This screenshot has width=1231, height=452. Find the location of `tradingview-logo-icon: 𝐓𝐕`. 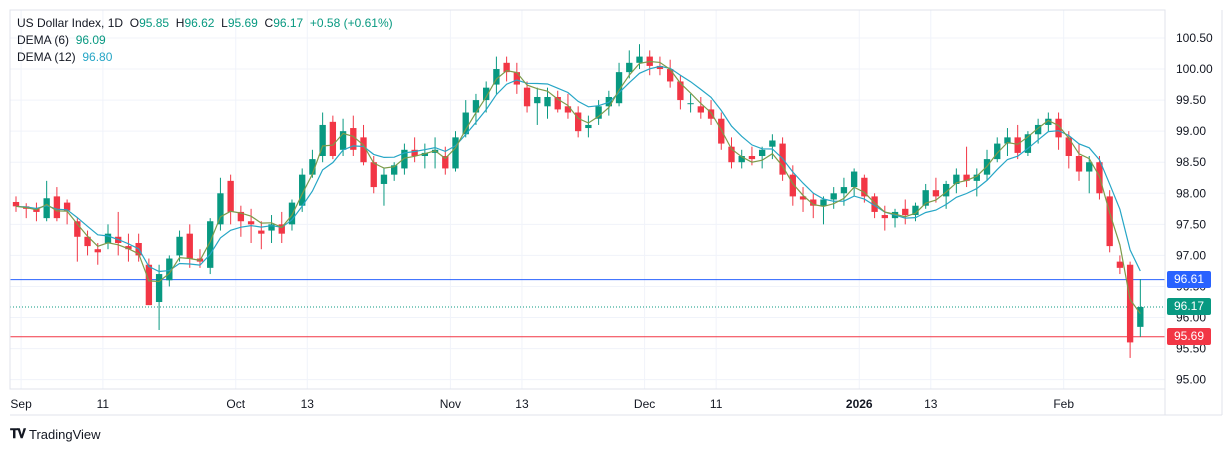

tradingview-logo-icon: 𝐓𝐕 is located at coordinates (18, 433).